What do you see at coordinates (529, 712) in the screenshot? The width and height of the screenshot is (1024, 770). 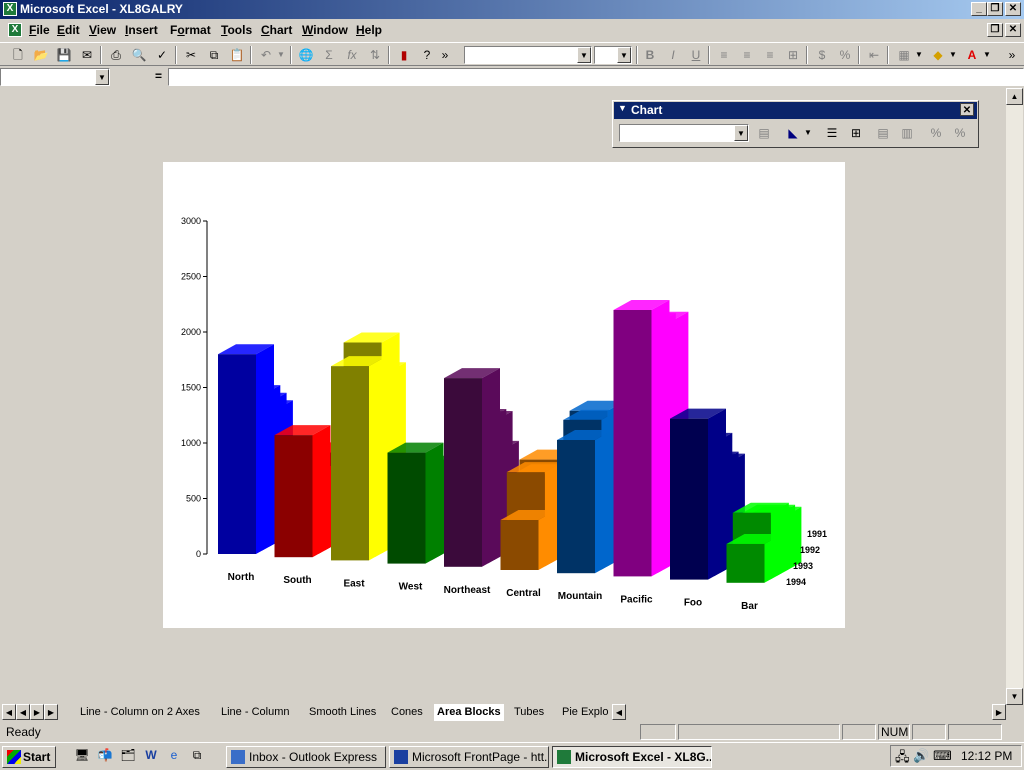 I see `sheet-tab: Tubes` at bounding box center [529, 712].